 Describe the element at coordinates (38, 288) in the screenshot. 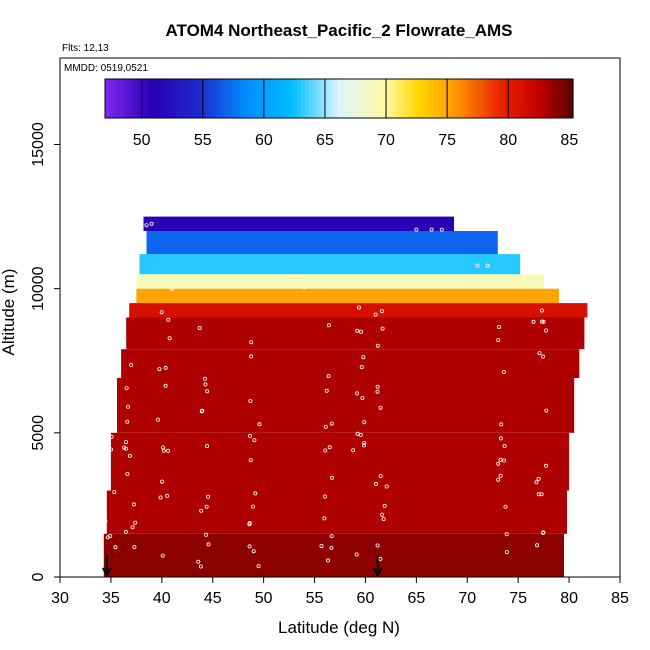

I see `y-tick-label: 10000` at that location.